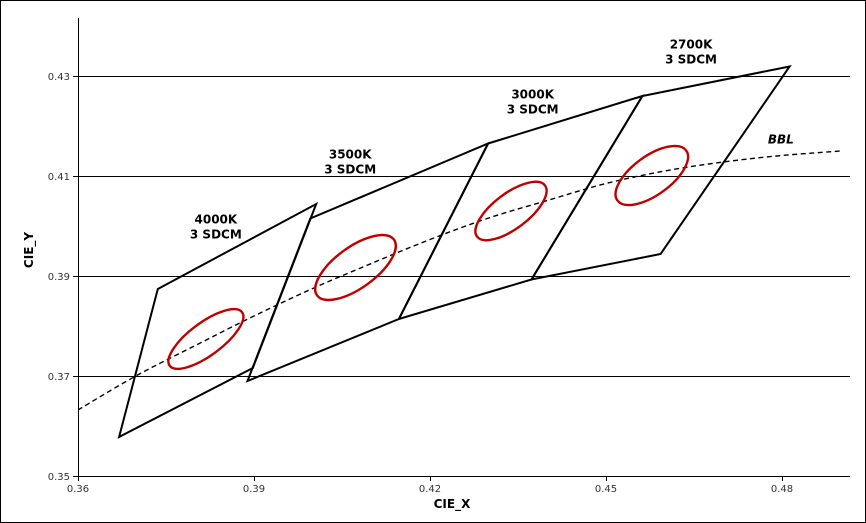  I want to click on x-tick-label-4: 0.48, so click(782, 489).